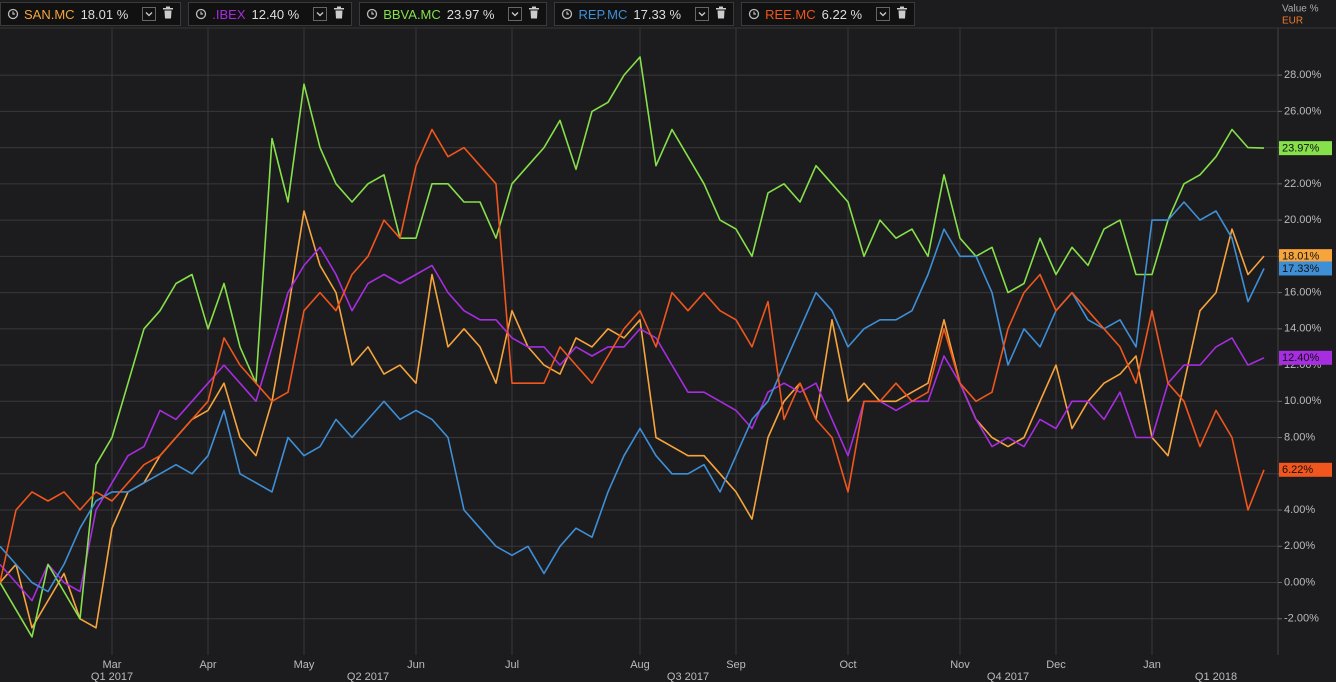 This screenshot has width=1336, height=682. I want to click on legend-value: 23.97 %, so click(470, 14).